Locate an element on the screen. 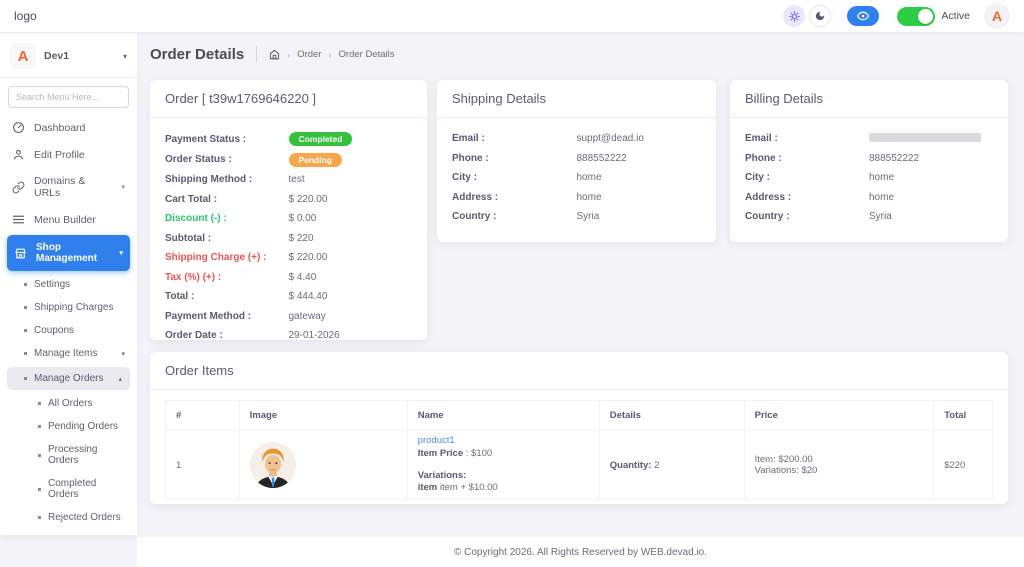 The image size is (1024, 567). home-icon is located at coordinates (274, 54).